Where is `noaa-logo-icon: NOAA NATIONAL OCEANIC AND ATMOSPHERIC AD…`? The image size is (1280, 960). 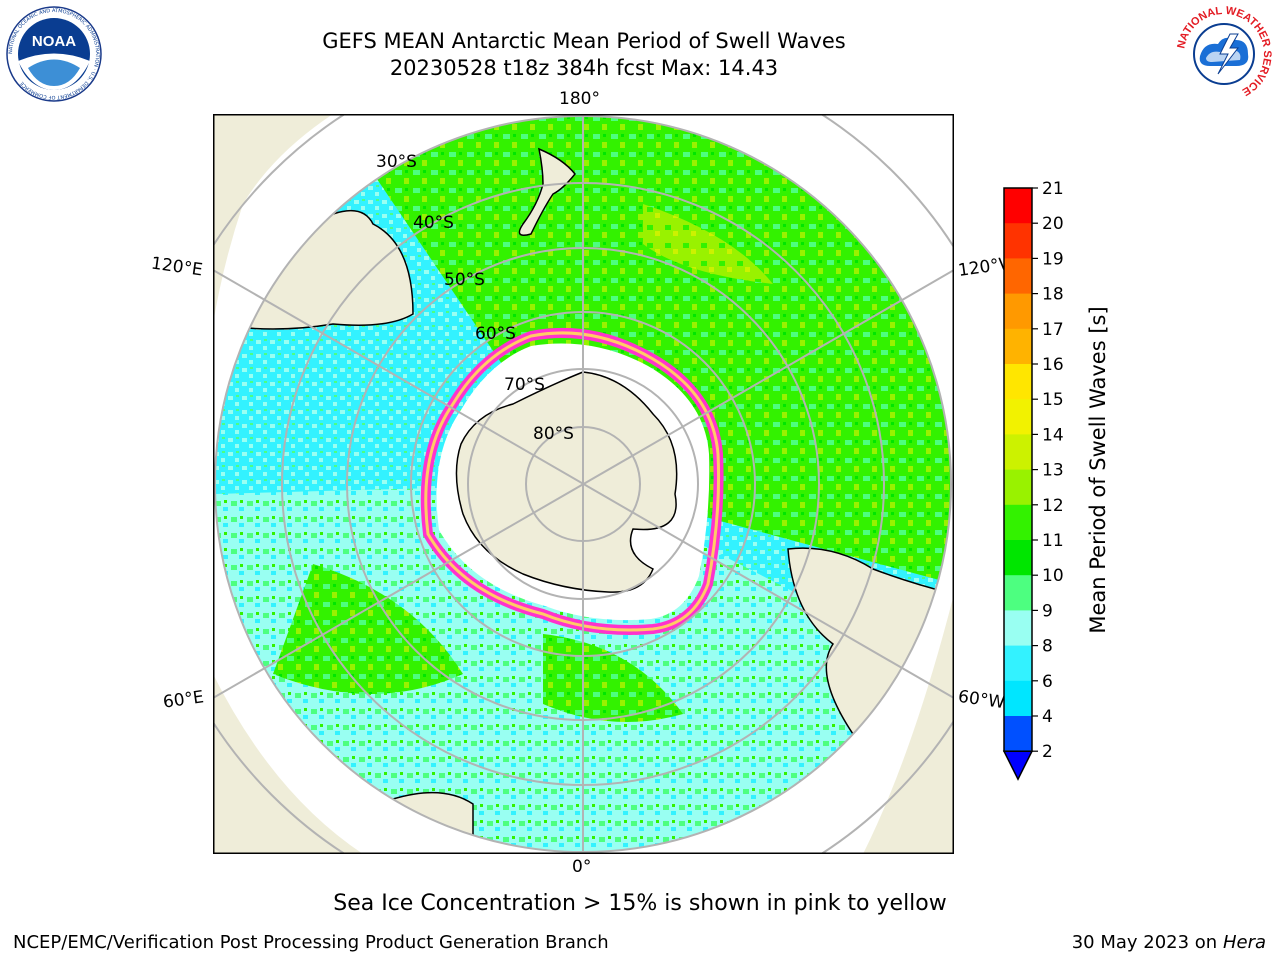 noaa-logo-icon: NOAA NATIONAL OCEANIC AND ATMOSPHERIC AD… is located at coordinates (54, 54).